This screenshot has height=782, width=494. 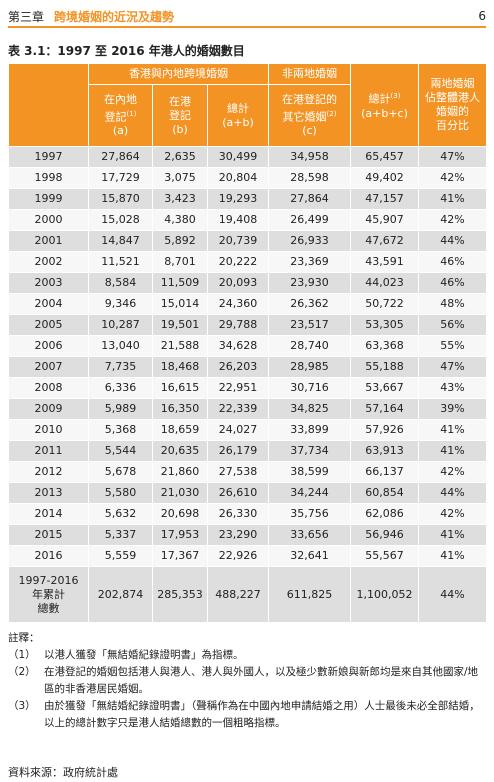 I want to click on data-row: 2011 5,544 20,635 26,179 37,734 63,913 41%, so click(x=248, y=451).